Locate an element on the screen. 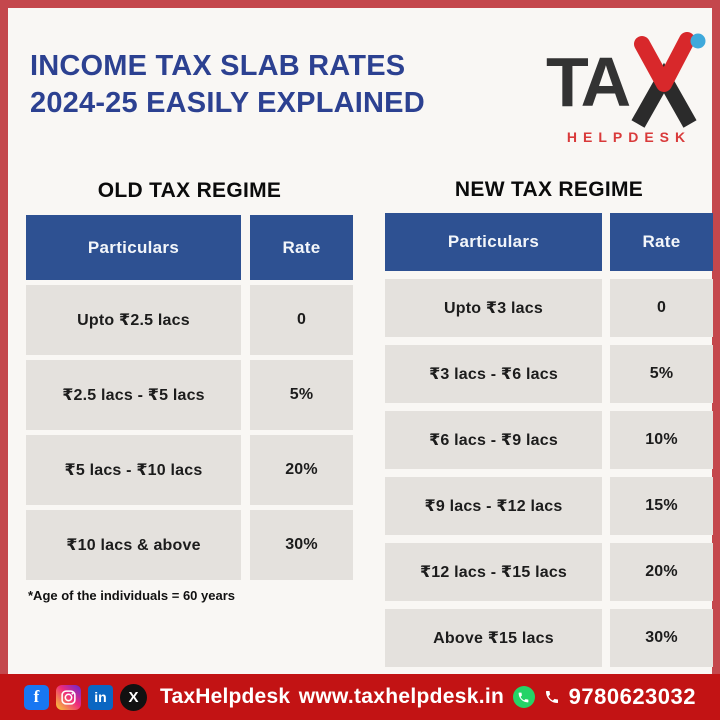 This screenshot has width=720, height=720. footer-contact-group: 9780623032 is located at coordinates (604, 697).